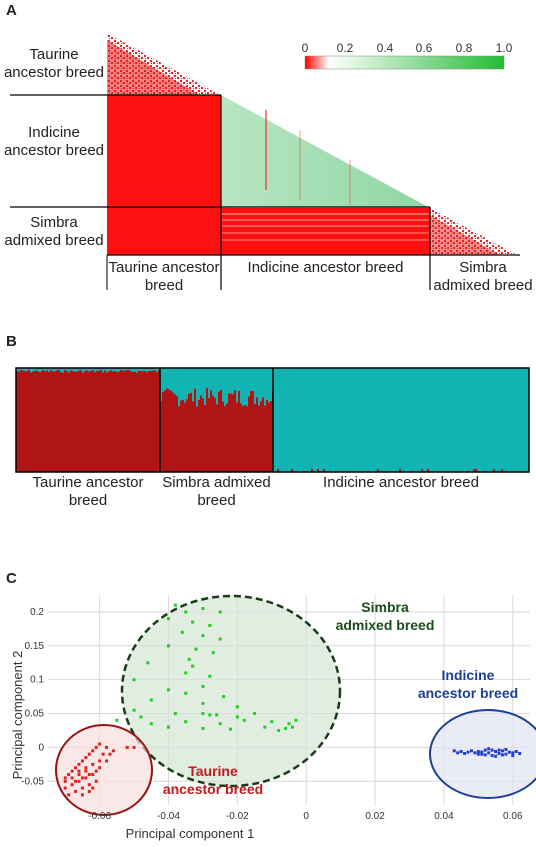 The width and height of the screenshot is (536, 847). I want to click on pca-ytick-3: 0.1, so click(37, 680).